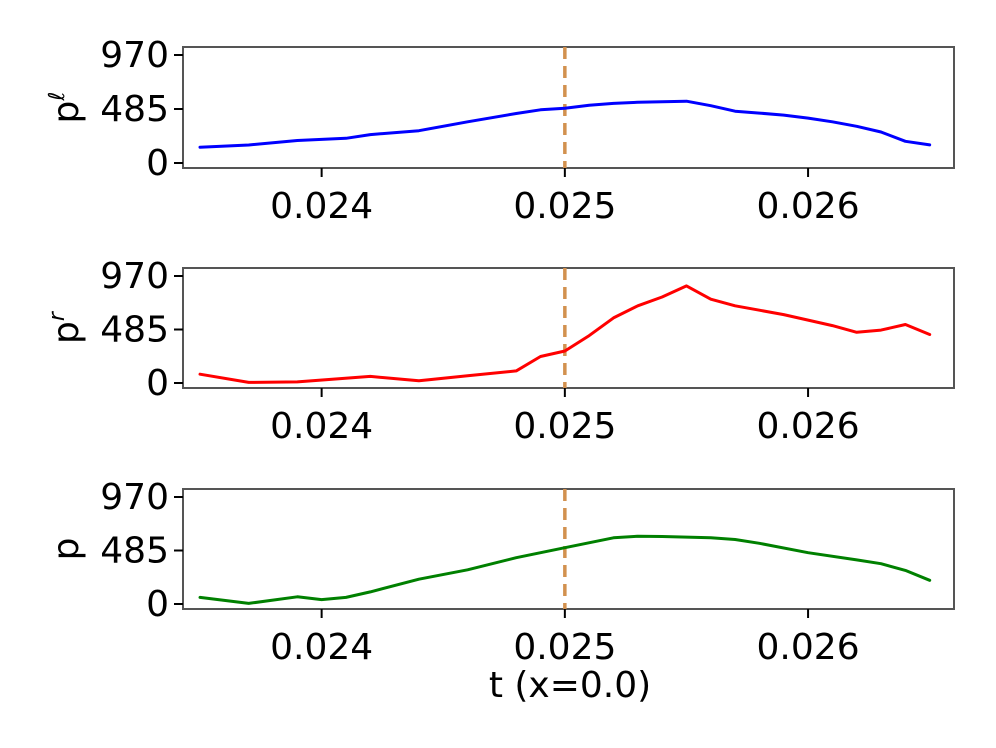  I want to click on series-line-bottom, so click(565, 569).